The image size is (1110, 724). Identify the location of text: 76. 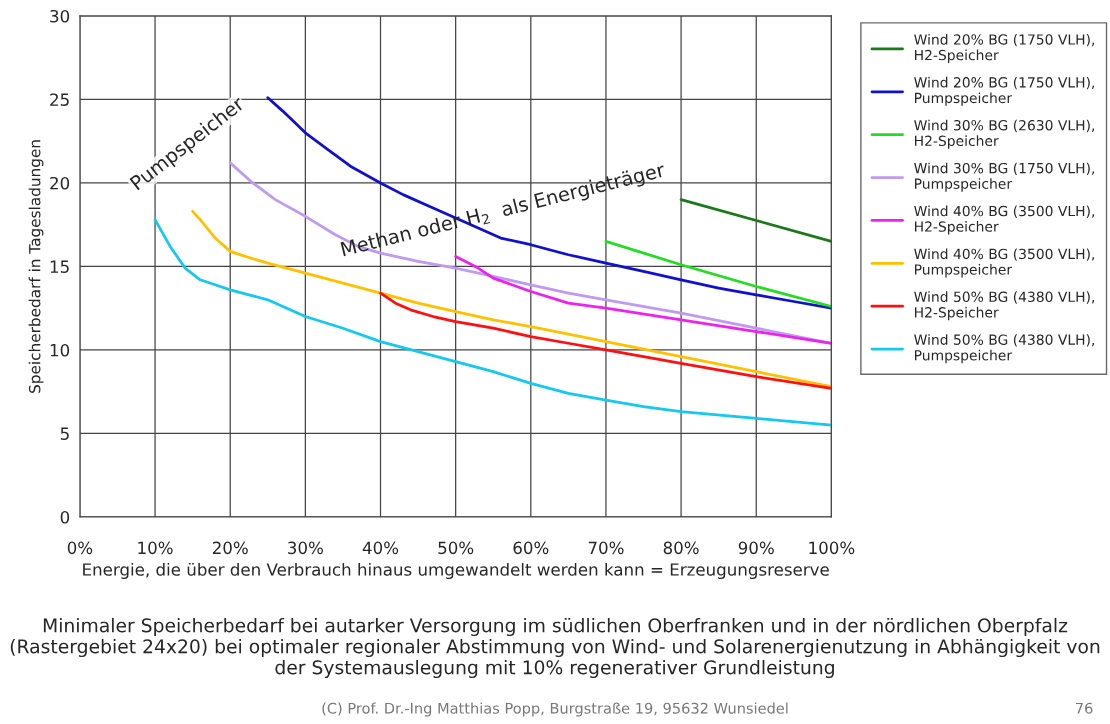
(1084, 708).